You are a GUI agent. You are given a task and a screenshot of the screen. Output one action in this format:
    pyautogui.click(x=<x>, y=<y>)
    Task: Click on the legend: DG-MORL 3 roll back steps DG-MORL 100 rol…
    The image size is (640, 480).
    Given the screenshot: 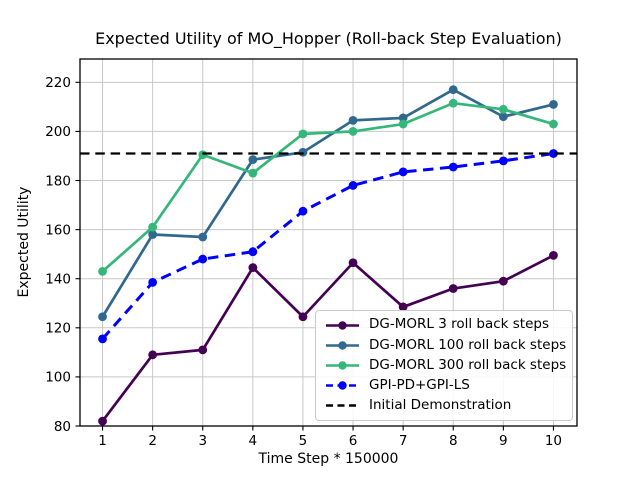 What is the action you would take?
    pyautogui.click(x=444, y=365)
    